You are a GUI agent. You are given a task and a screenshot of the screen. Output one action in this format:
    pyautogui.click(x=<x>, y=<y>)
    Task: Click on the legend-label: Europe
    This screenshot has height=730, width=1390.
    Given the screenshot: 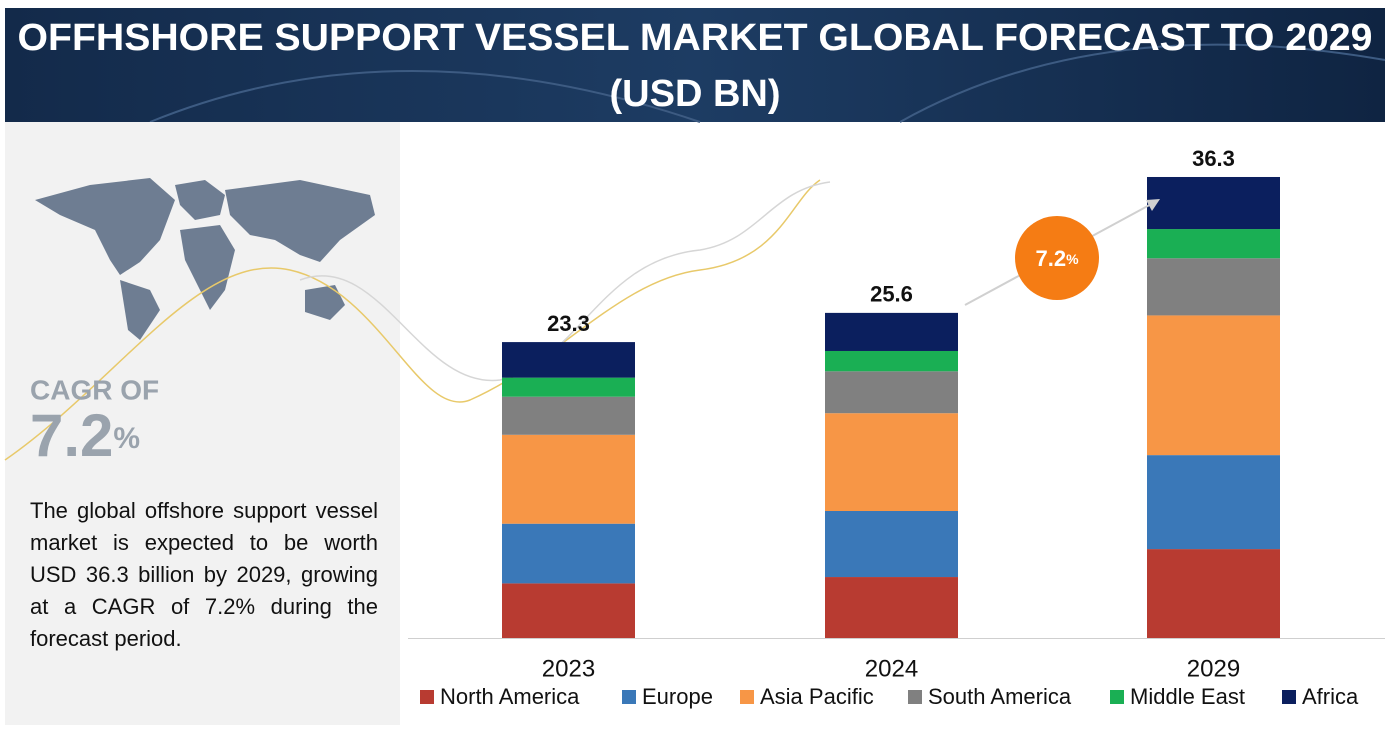 What is the action you would take?
    pyautogui.click(x=677, y=696)
    